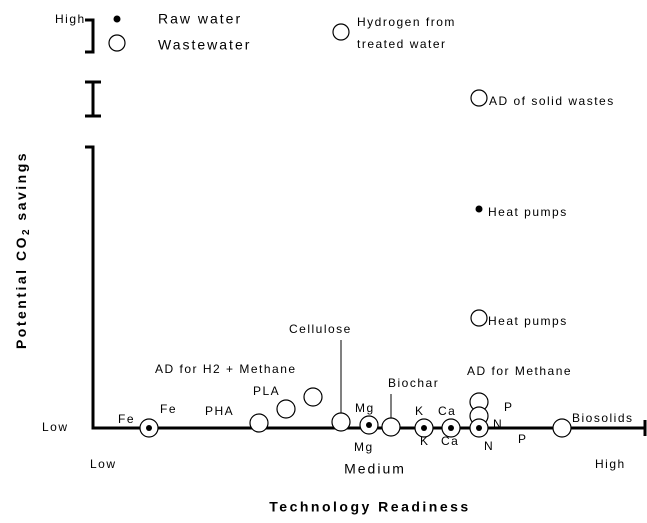 Image resolution: width=647 pixels, height=523 pixels. What do you see at coordinates (226, 369) in the screenshot?
I see `label: AD for H2 + Methane` at bounding box center [226, 369].